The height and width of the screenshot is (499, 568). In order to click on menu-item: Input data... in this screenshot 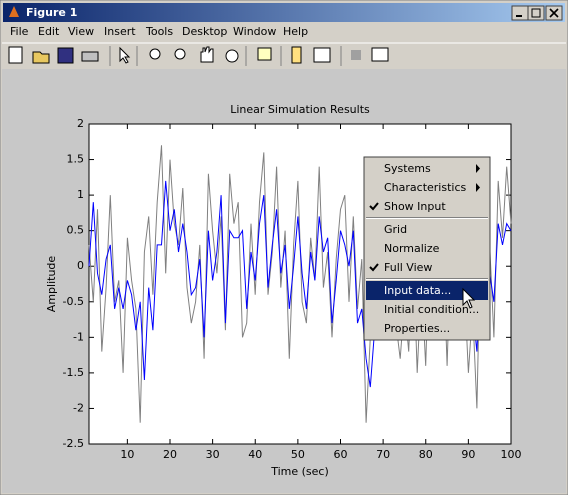, I will do `click(417, 290)`.